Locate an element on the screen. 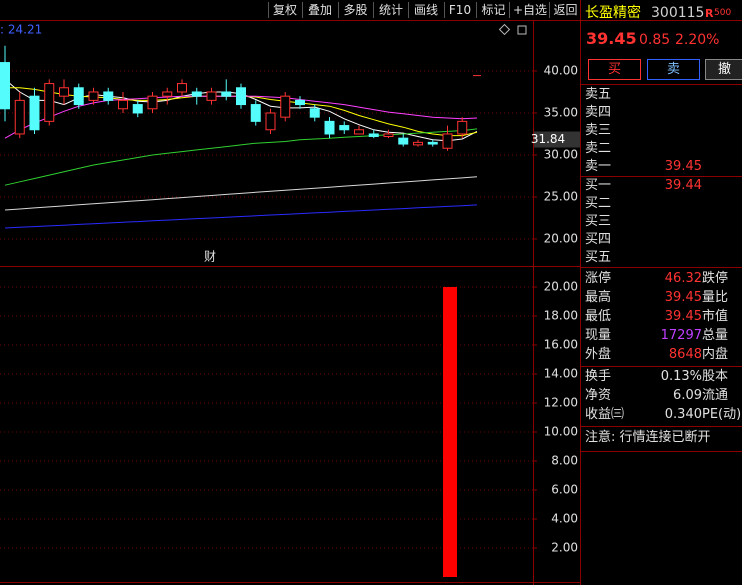  row-label-2: 股本 is located at coordinates (715, 376).